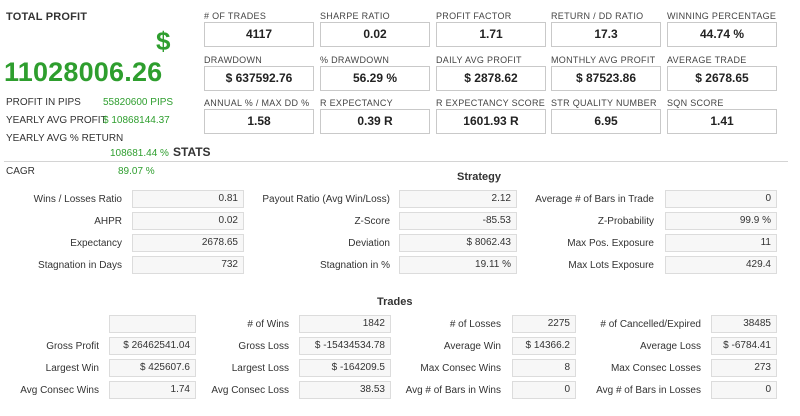 The width and height of the screenshot is (800, 416). I want to click on strategy-value: $ 8062.43, so click(458, 243).